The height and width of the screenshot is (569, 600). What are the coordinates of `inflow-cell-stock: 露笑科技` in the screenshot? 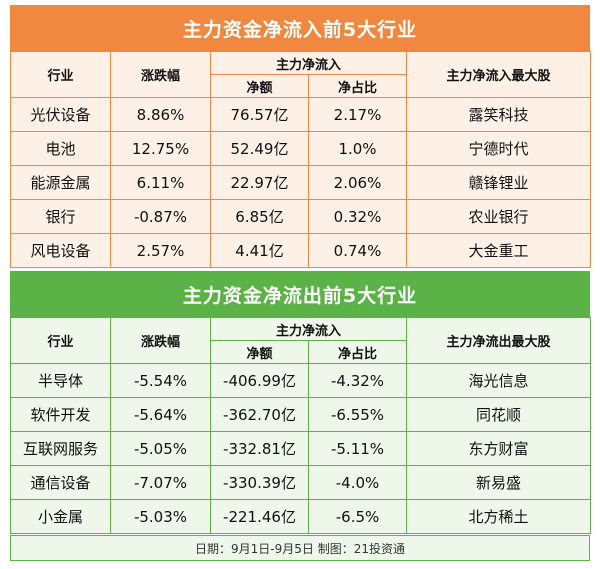 It's located at (499, 114).